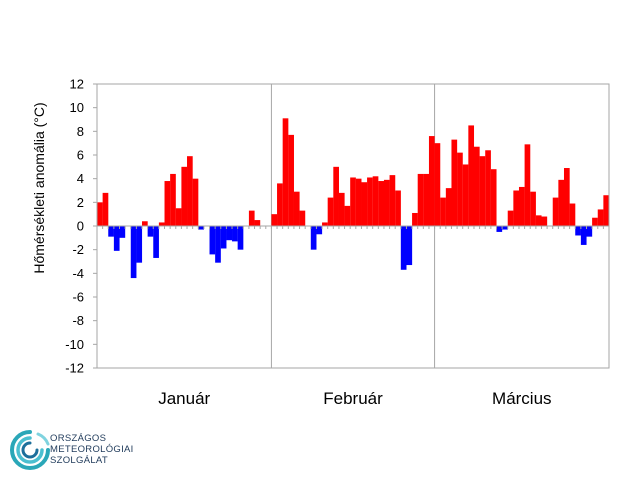 The width and height of the screenshot is (640, 480). What do you see at coordinates (353, 227) in the screenshot?
I see `zero-axis` at bounding box center [353, 227].